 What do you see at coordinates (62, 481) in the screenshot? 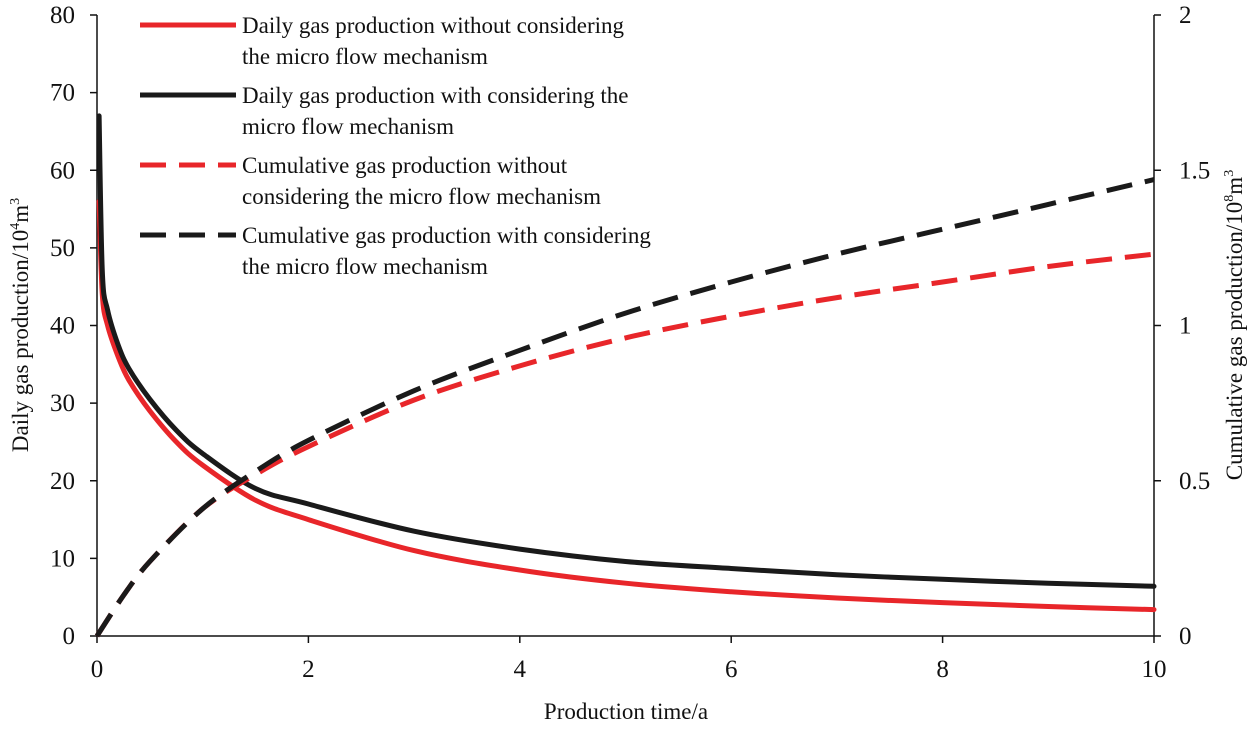
I see `y-tick-label: 20` at bounding box center [62, 481].